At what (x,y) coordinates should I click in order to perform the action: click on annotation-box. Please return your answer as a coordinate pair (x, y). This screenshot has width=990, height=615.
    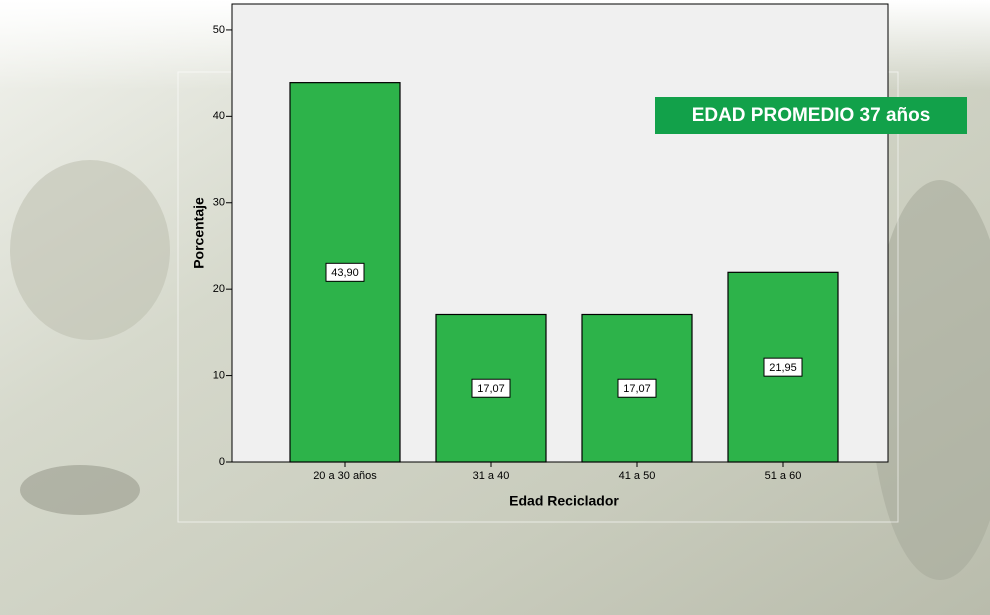
    Looking at the image, I should click on (811, 115).